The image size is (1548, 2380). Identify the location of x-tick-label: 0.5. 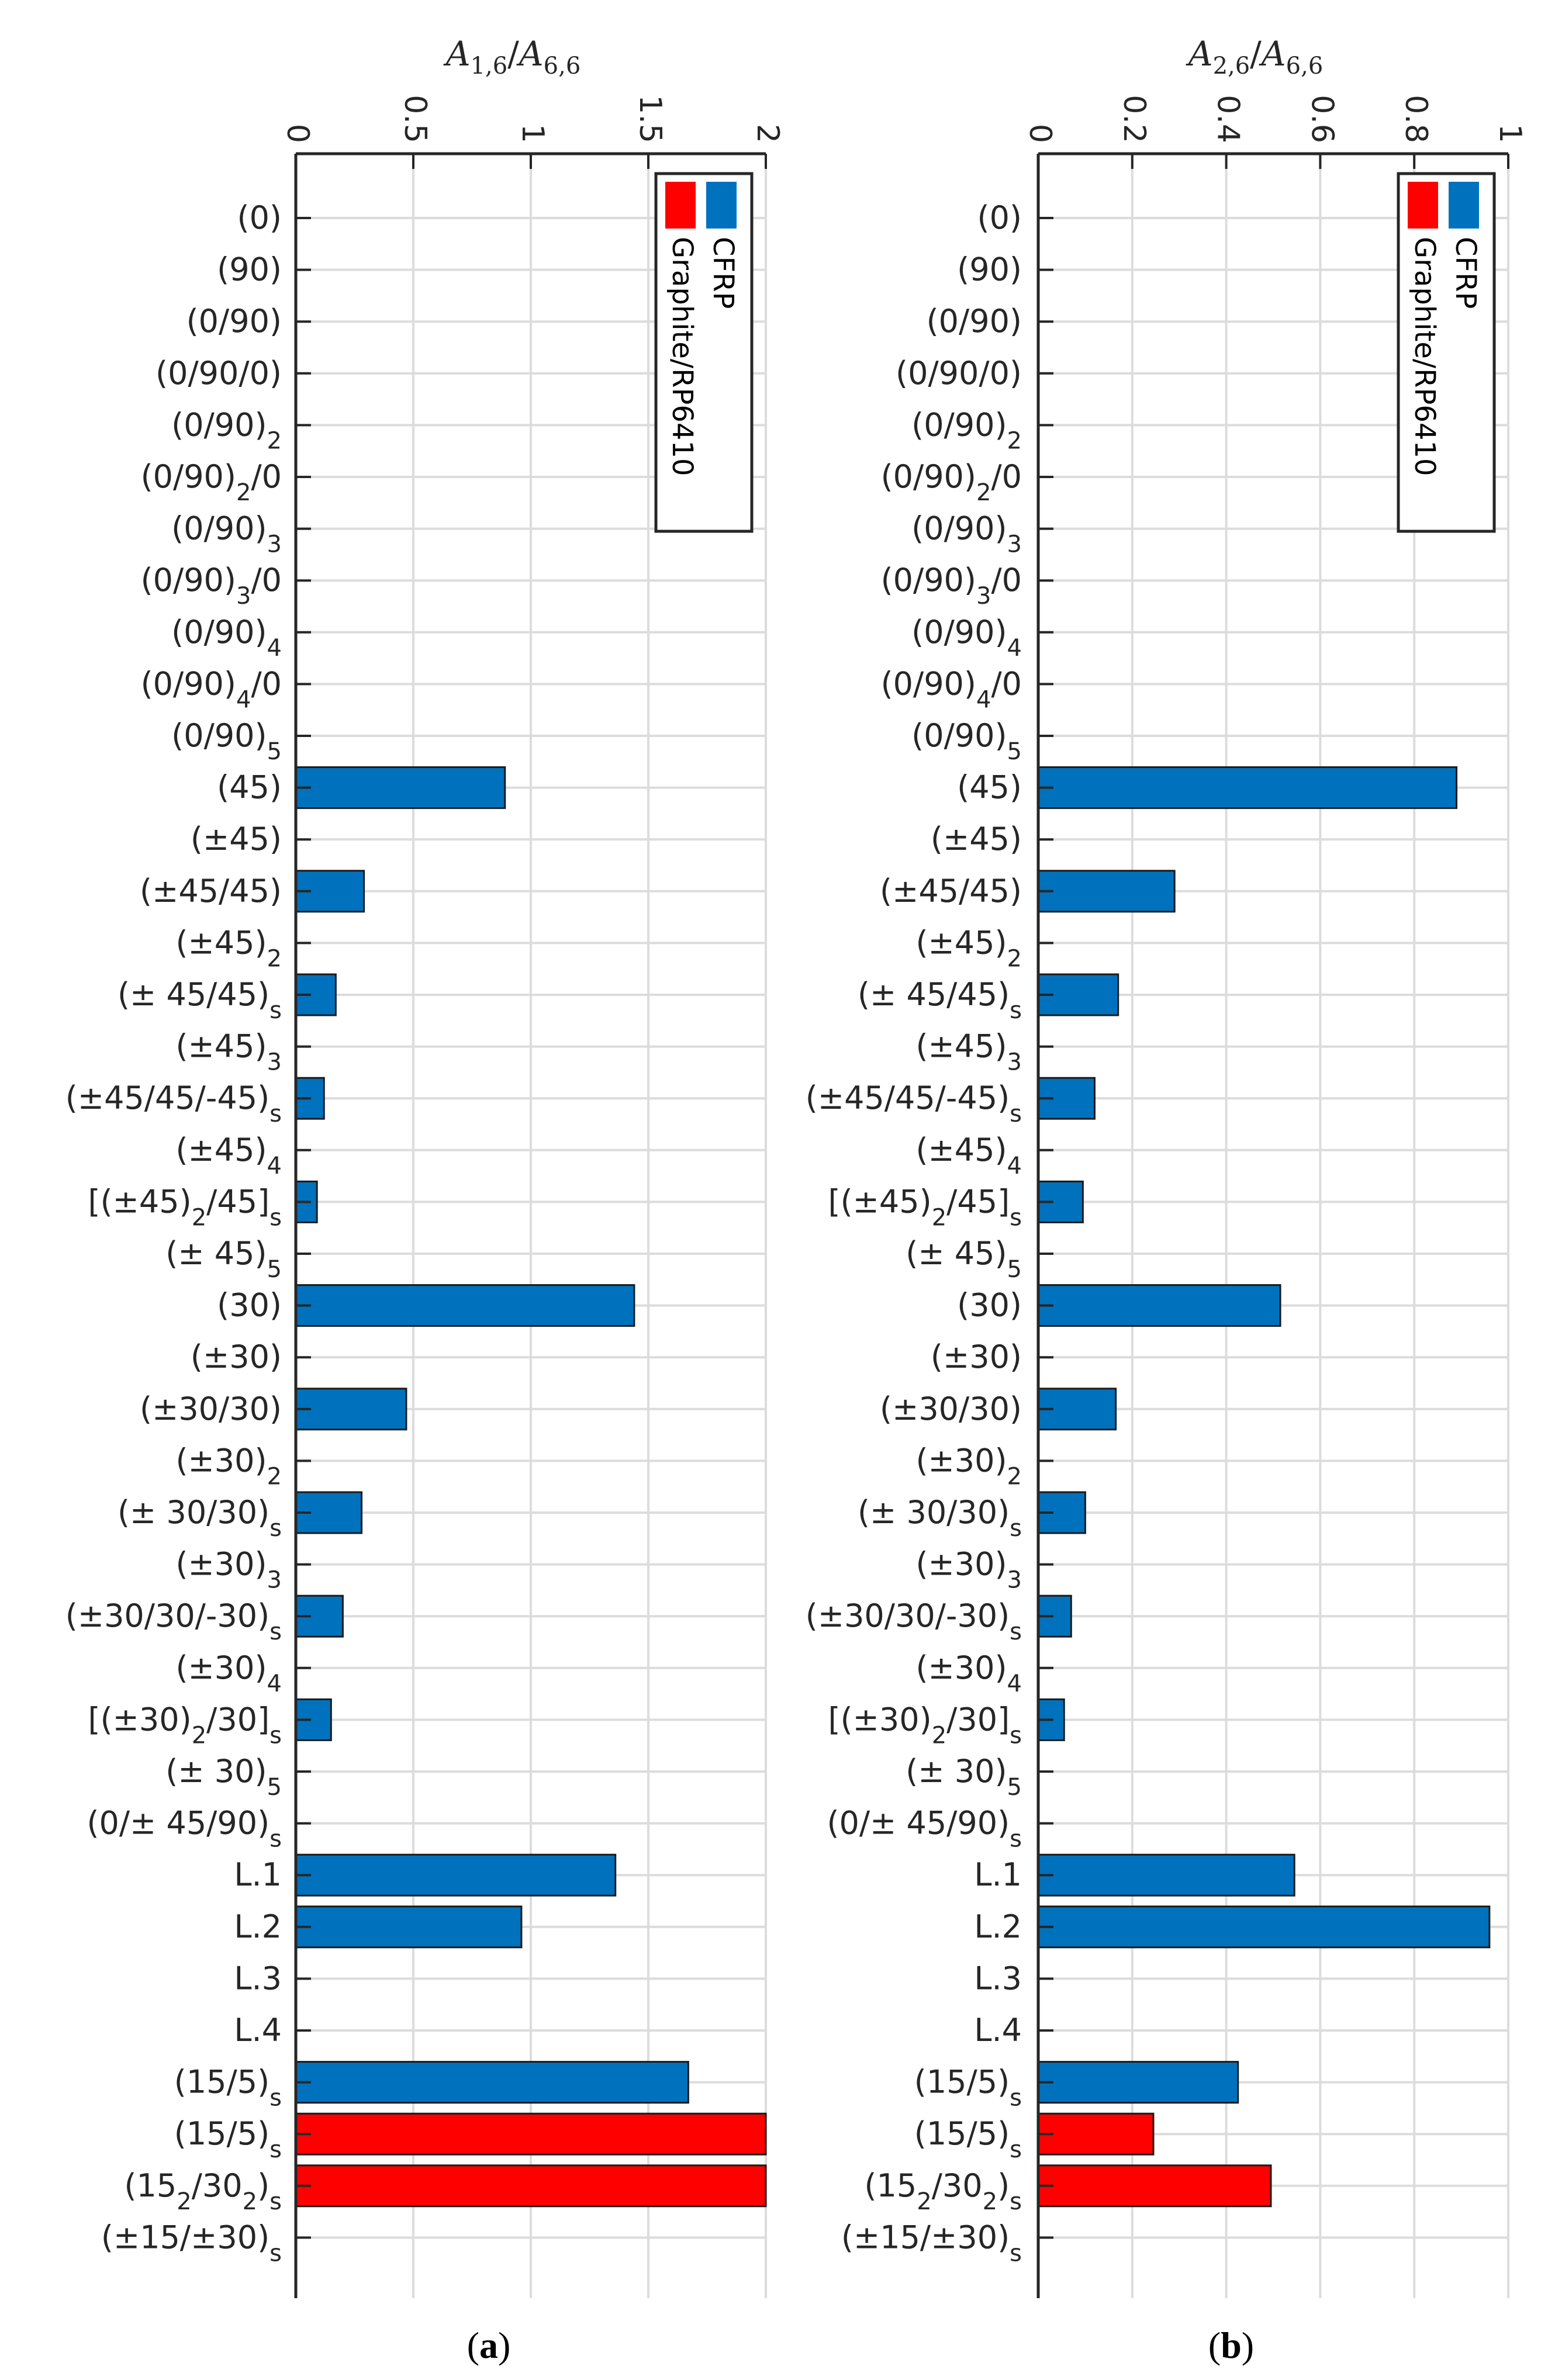
(415, 119).